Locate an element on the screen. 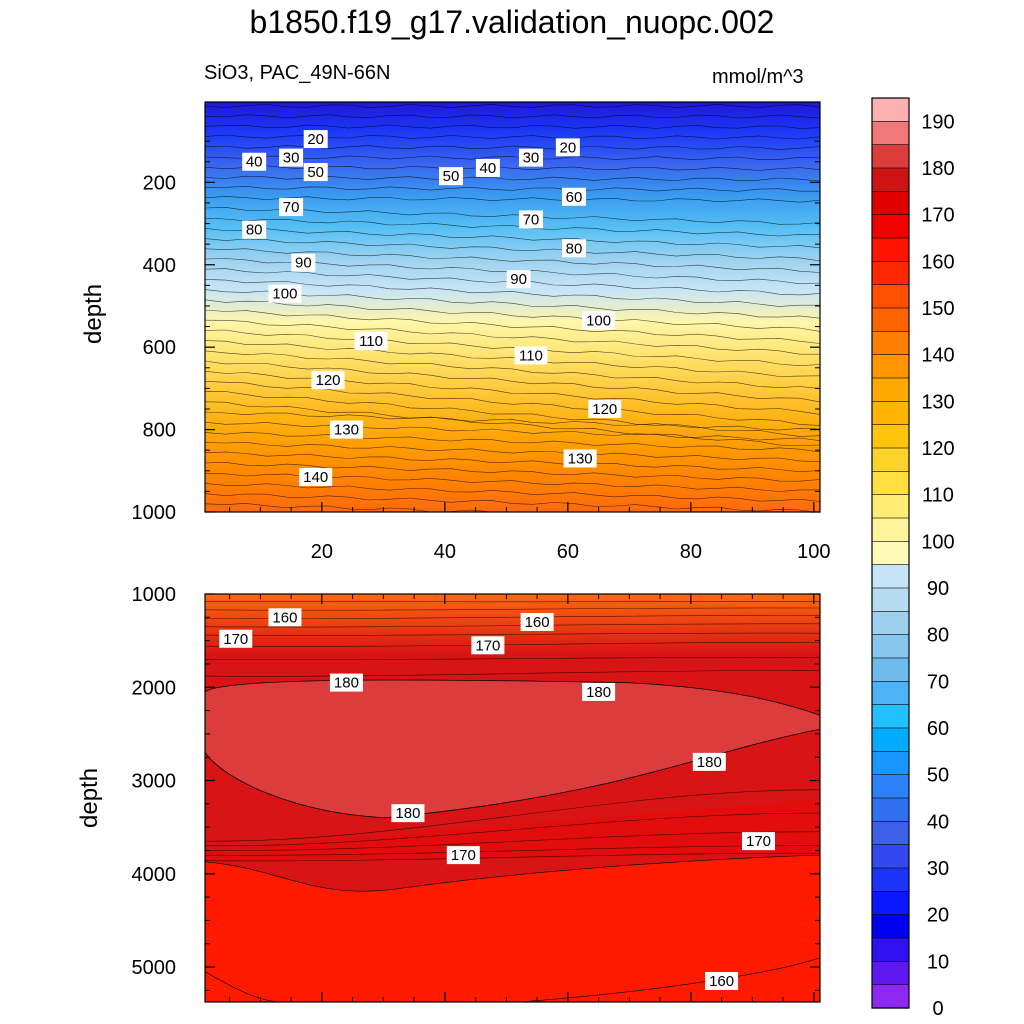 The width and height of the screenshot is (1024, 1024). contour-label-text: 30 is located at coordinates (531, 158).